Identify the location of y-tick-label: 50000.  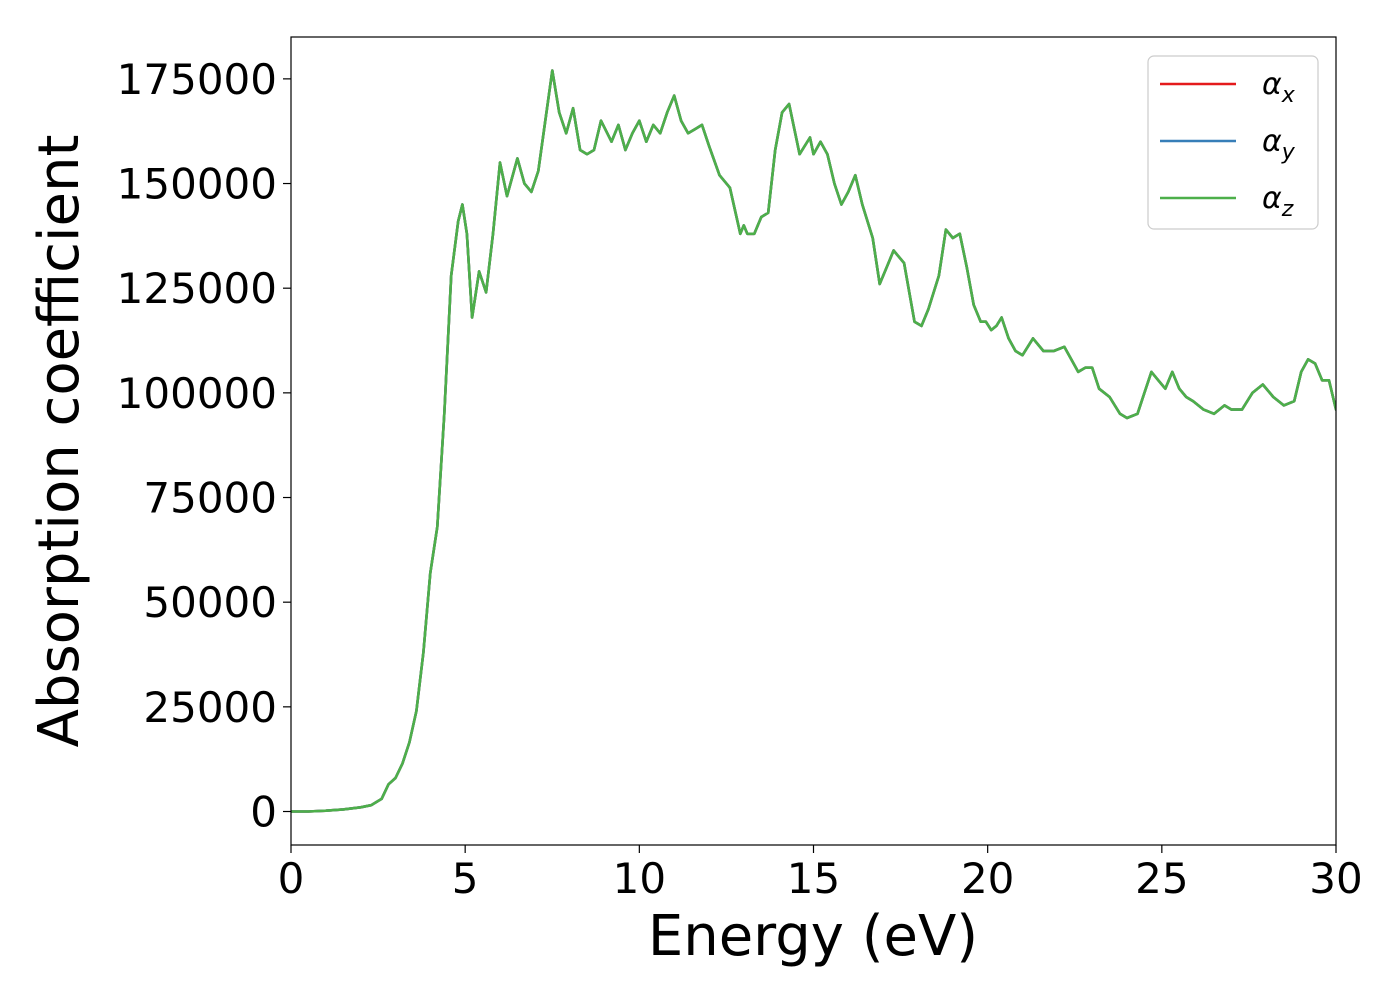
(210, 602).